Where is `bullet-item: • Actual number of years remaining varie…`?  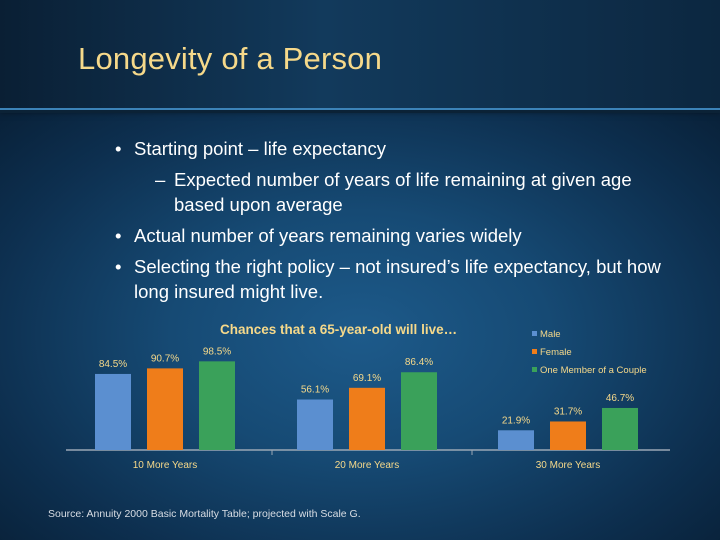
bullet-item: • Actual number of years remaining varie… is located at coordinates (395, 235).